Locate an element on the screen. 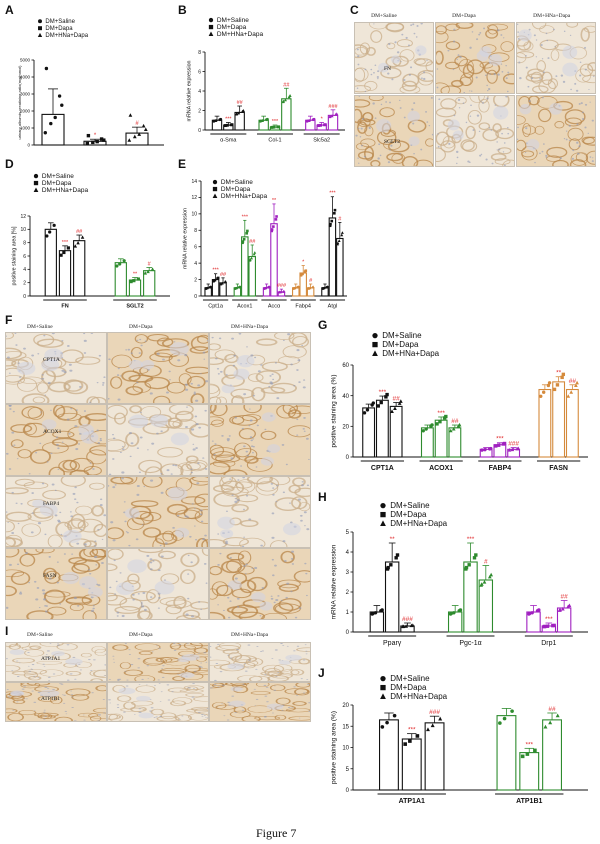  bar-Accα-2 is located at coordinates (274, 260).